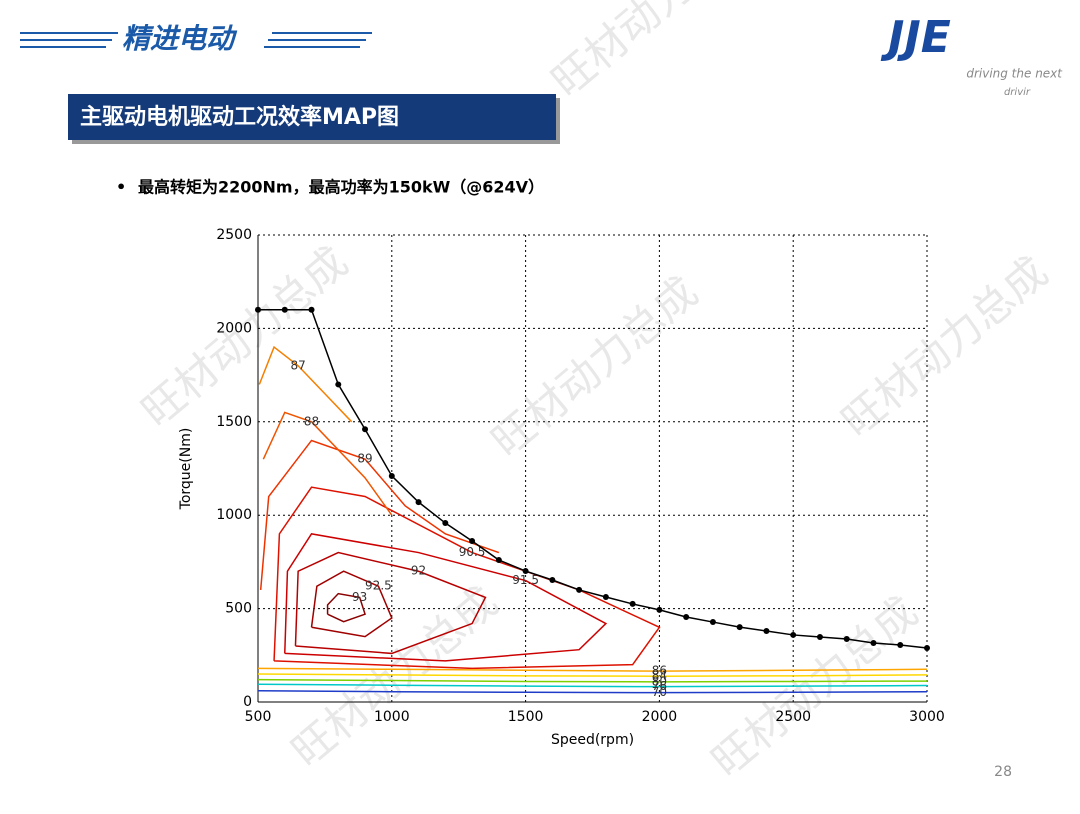 This screenshot has height=814, width=1080. What do you see at coordinates (418, 571) in the screenshot?
I see `contour-label: 92` at bounding box center [418, 571].